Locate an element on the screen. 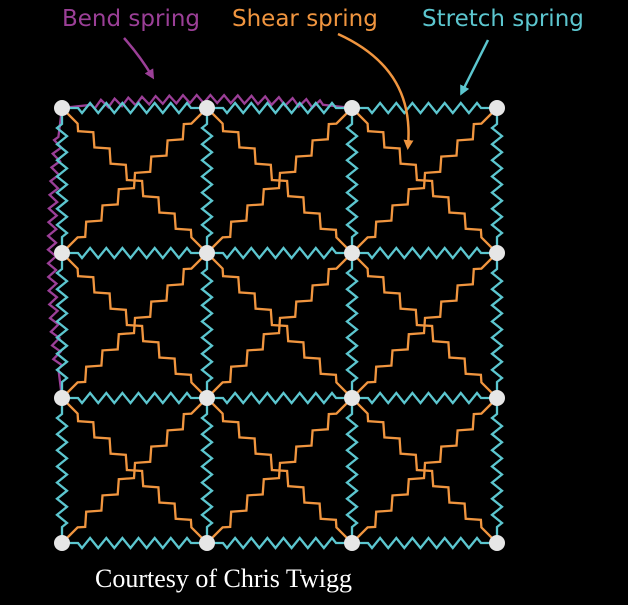 Image resolution: width=628 pixels, height=605 pixels. image-credit: Courtesy of Chris Twigg is located at coordinates (223, 579).